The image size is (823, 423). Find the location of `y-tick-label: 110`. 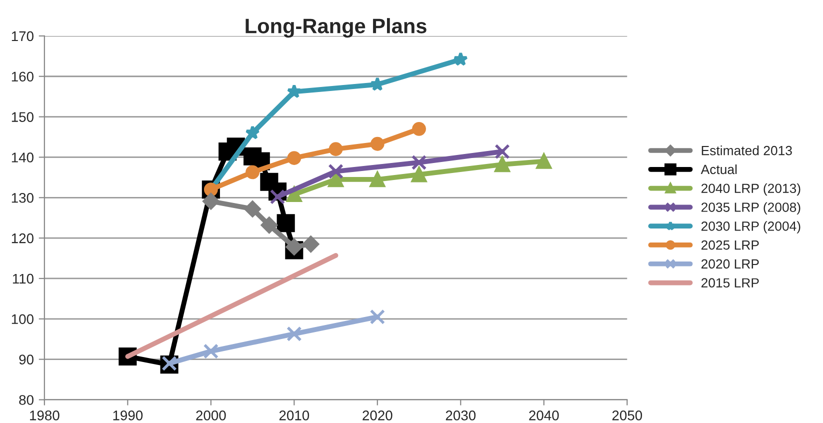

y-tick-label: 110 is located at coordinates (23, 279).